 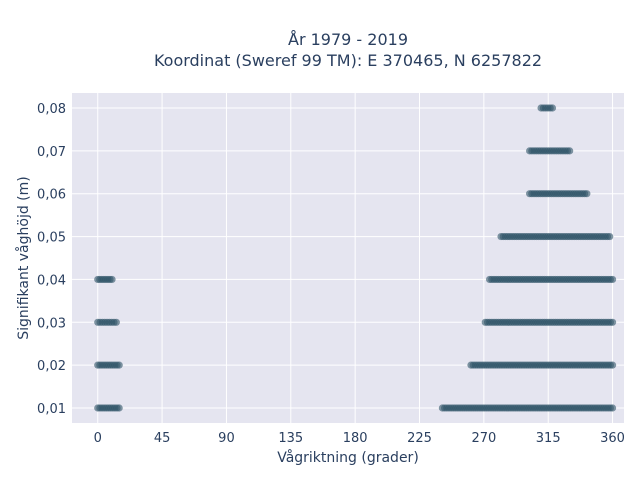 I want to click on x-tick-label: 135, so click(x=290, y=438).